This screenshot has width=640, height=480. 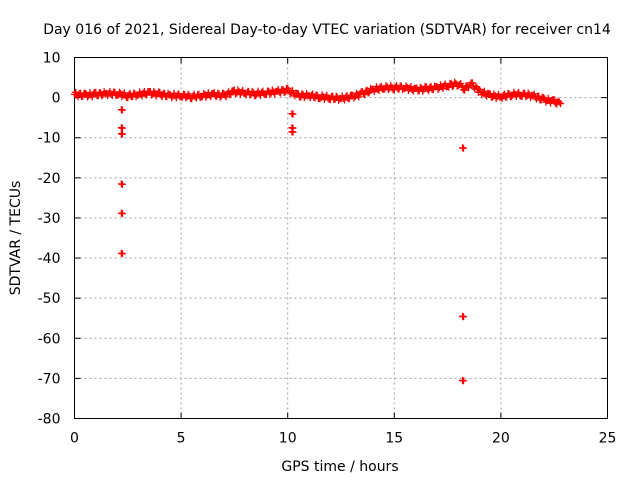 What do you see at coordinates (52, 59) in the screenshot?
I see `y-tick-label: 10` at bounding box center [52, 59].